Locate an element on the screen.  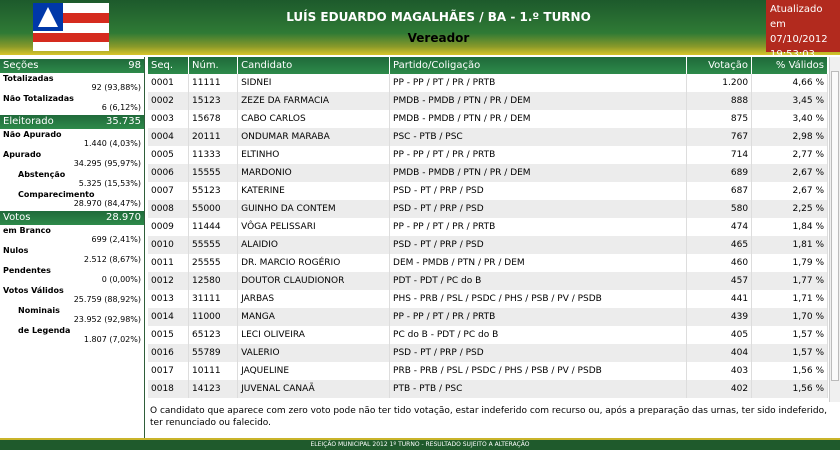
cell: 2,25 % is located at coordinates (789, 209).